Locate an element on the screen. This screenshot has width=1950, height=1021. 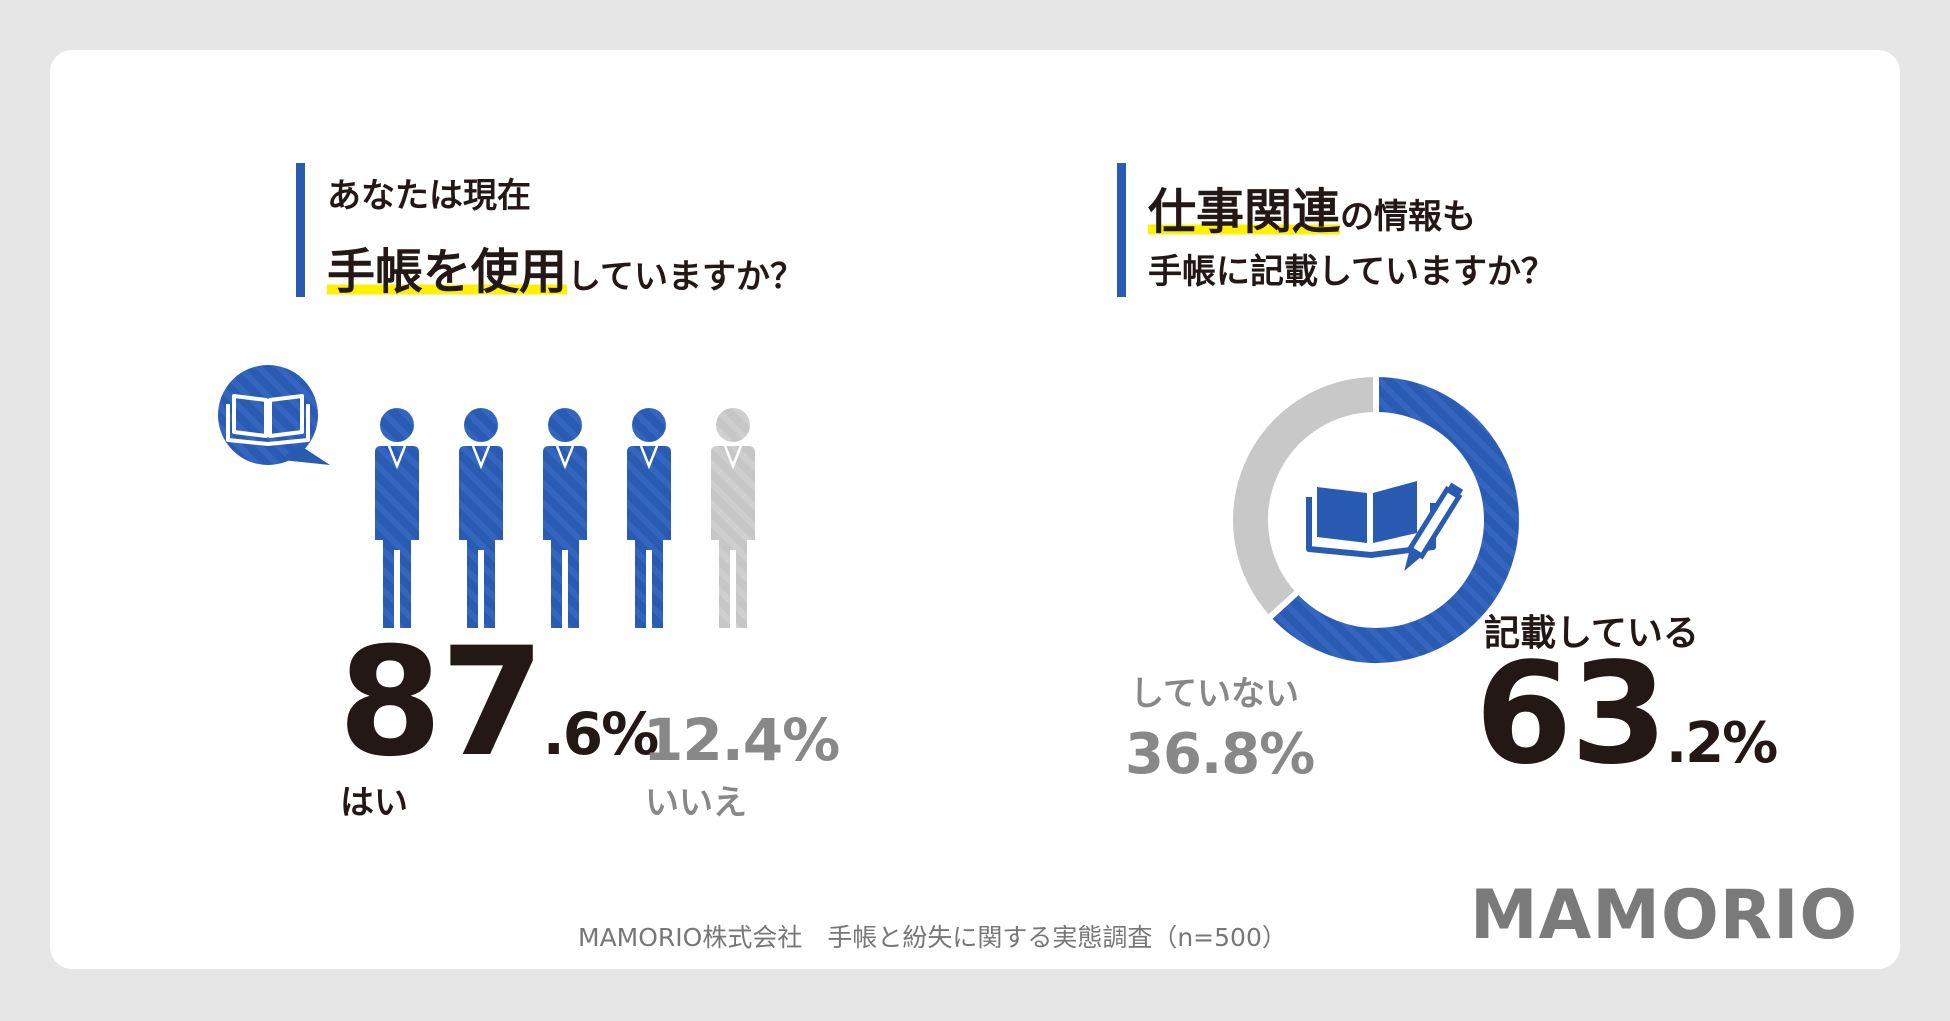
donut-chart is located at coordinates (1376, 519).